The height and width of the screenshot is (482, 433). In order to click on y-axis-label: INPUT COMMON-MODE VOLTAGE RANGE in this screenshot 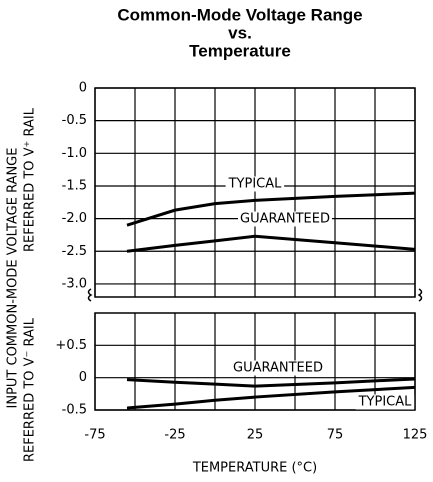, I will do `click(13, 278)`.